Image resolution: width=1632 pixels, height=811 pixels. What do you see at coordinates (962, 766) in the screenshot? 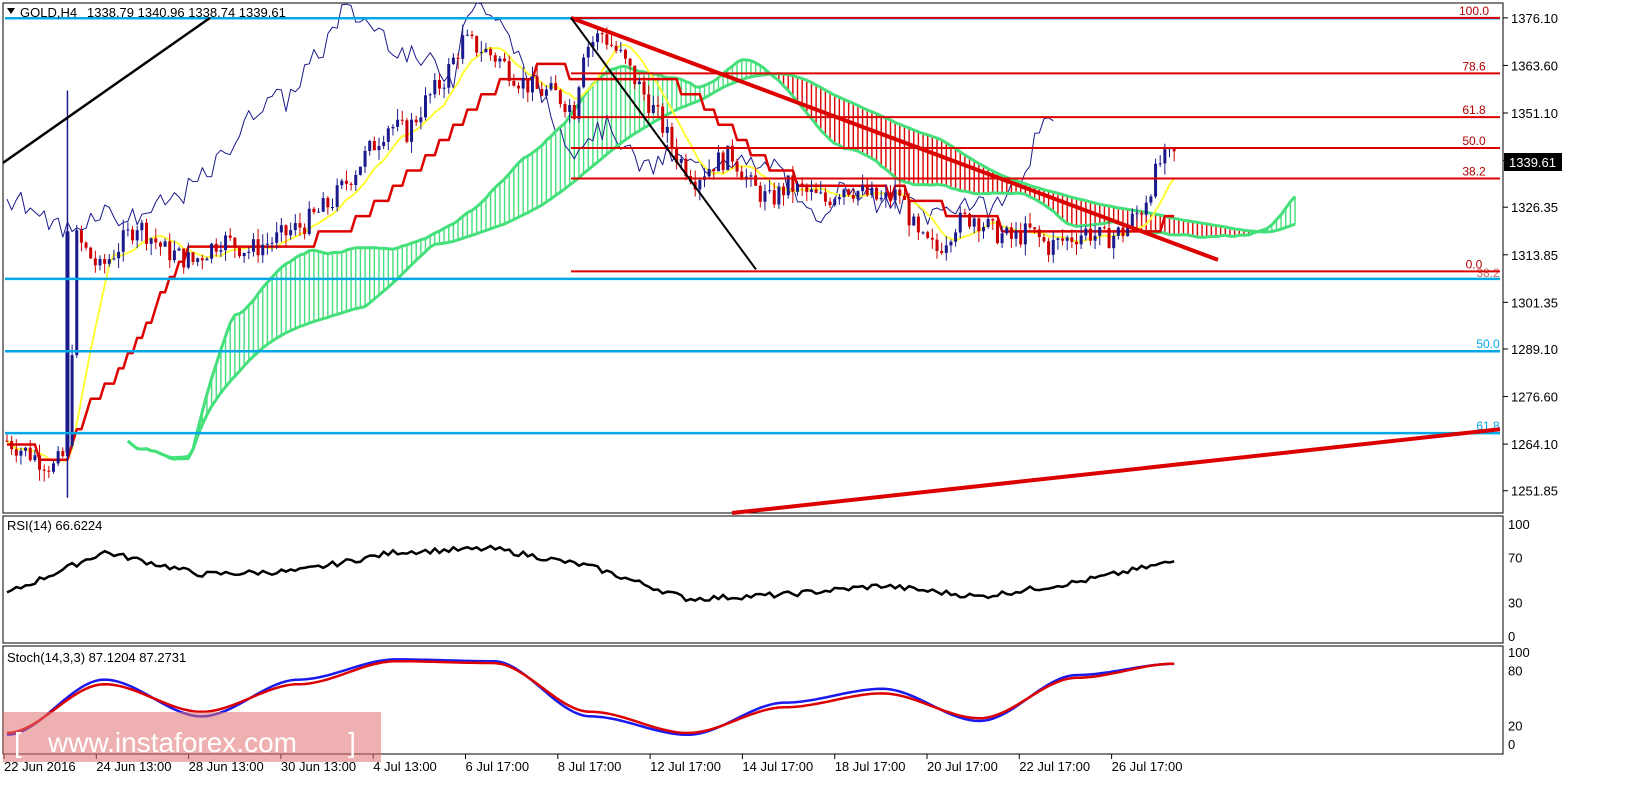
I see `time-tick-label: 20 Jul 17:00` at bounding box center [962, 766].